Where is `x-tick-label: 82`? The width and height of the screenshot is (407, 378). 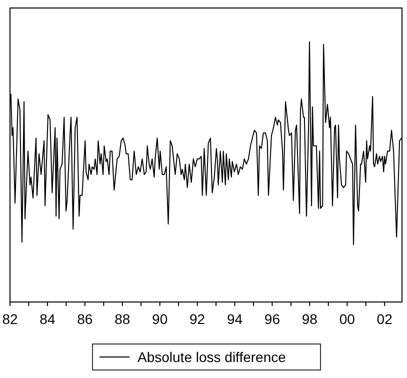 x-tick-label: 82 is located at coordinates (10, 319).